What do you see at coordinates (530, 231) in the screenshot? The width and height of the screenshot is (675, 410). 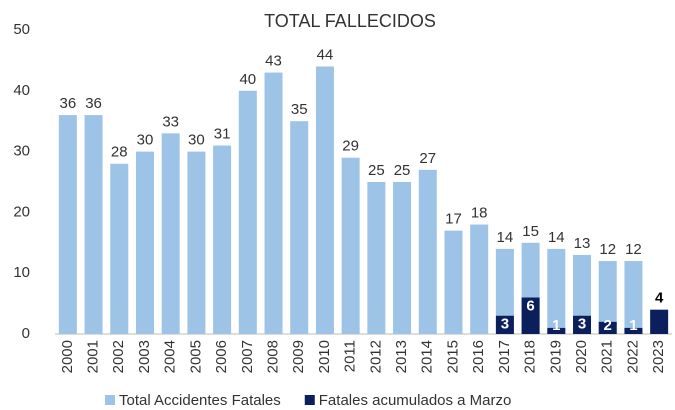 I see `data-label: 15` at bounding box center [530, 231].